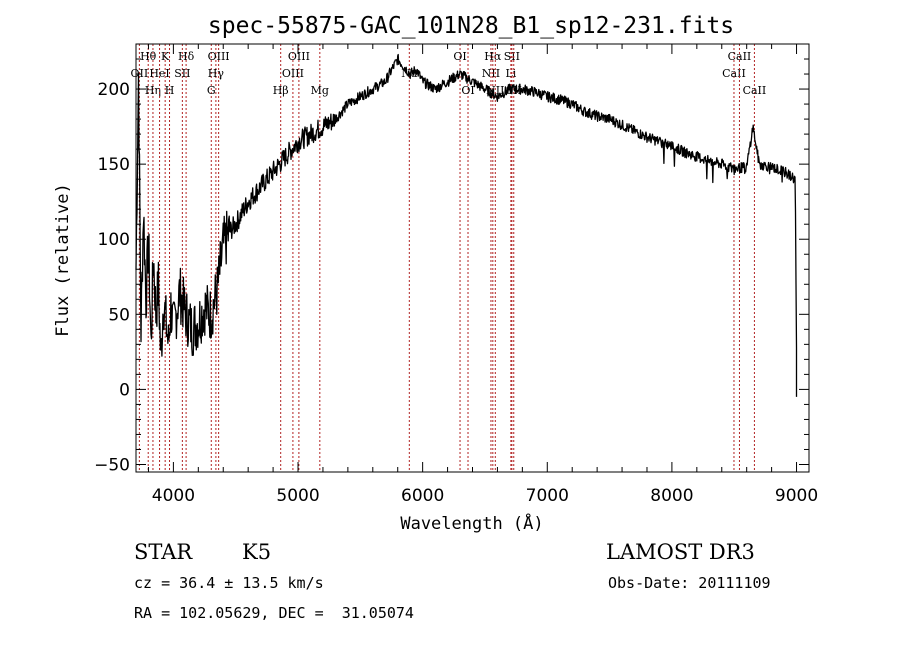 Image resolution: width=900 pixels, height=649 pixels. What do you see at coordinates (165, 56) in the screenshot?
I see `spectral-line-label: K` at bounding box center [165, 56].